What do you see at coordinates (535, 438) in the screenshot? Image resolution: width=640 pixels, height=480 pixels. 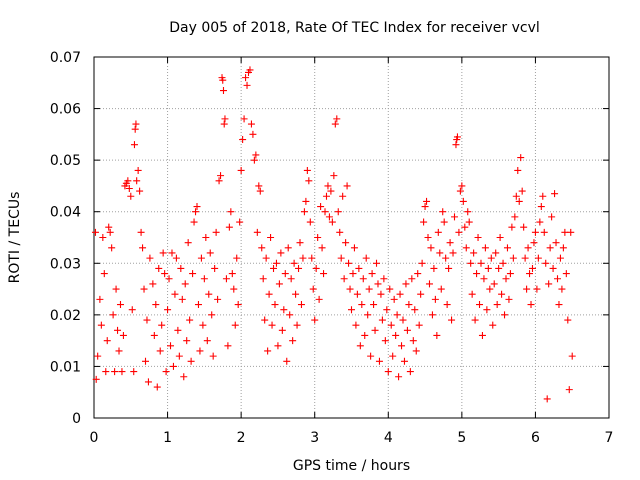 I see `x-tick-label: 6` at bounding box center [535, 438].